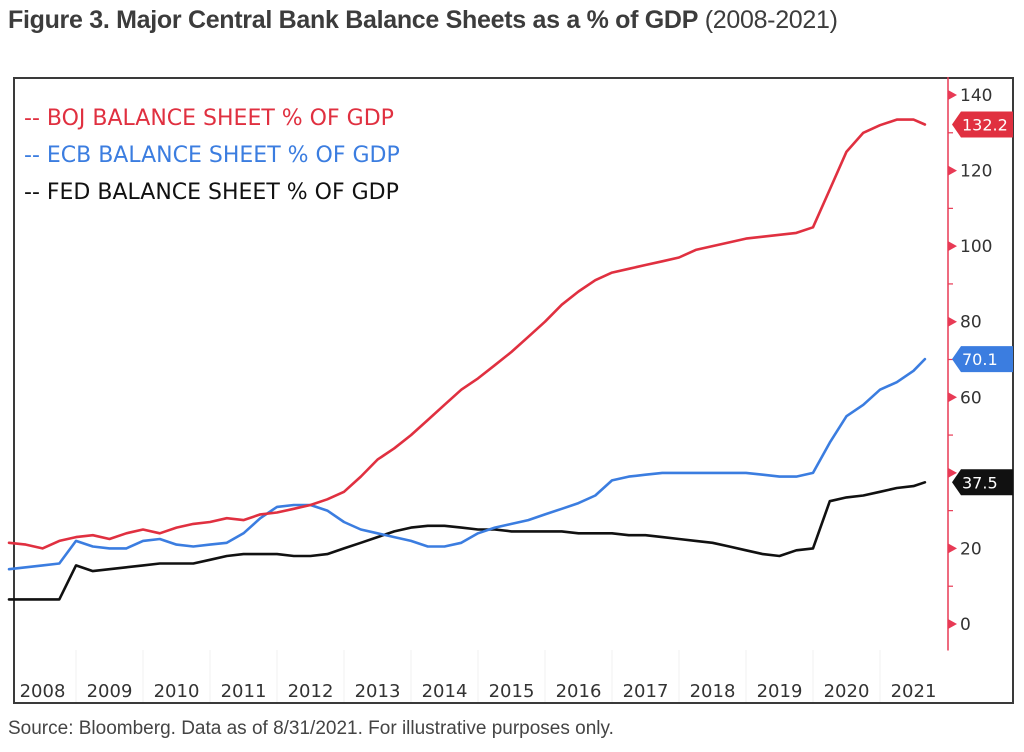  I want to click on x-tick-label: 2012, so click(311, 691).